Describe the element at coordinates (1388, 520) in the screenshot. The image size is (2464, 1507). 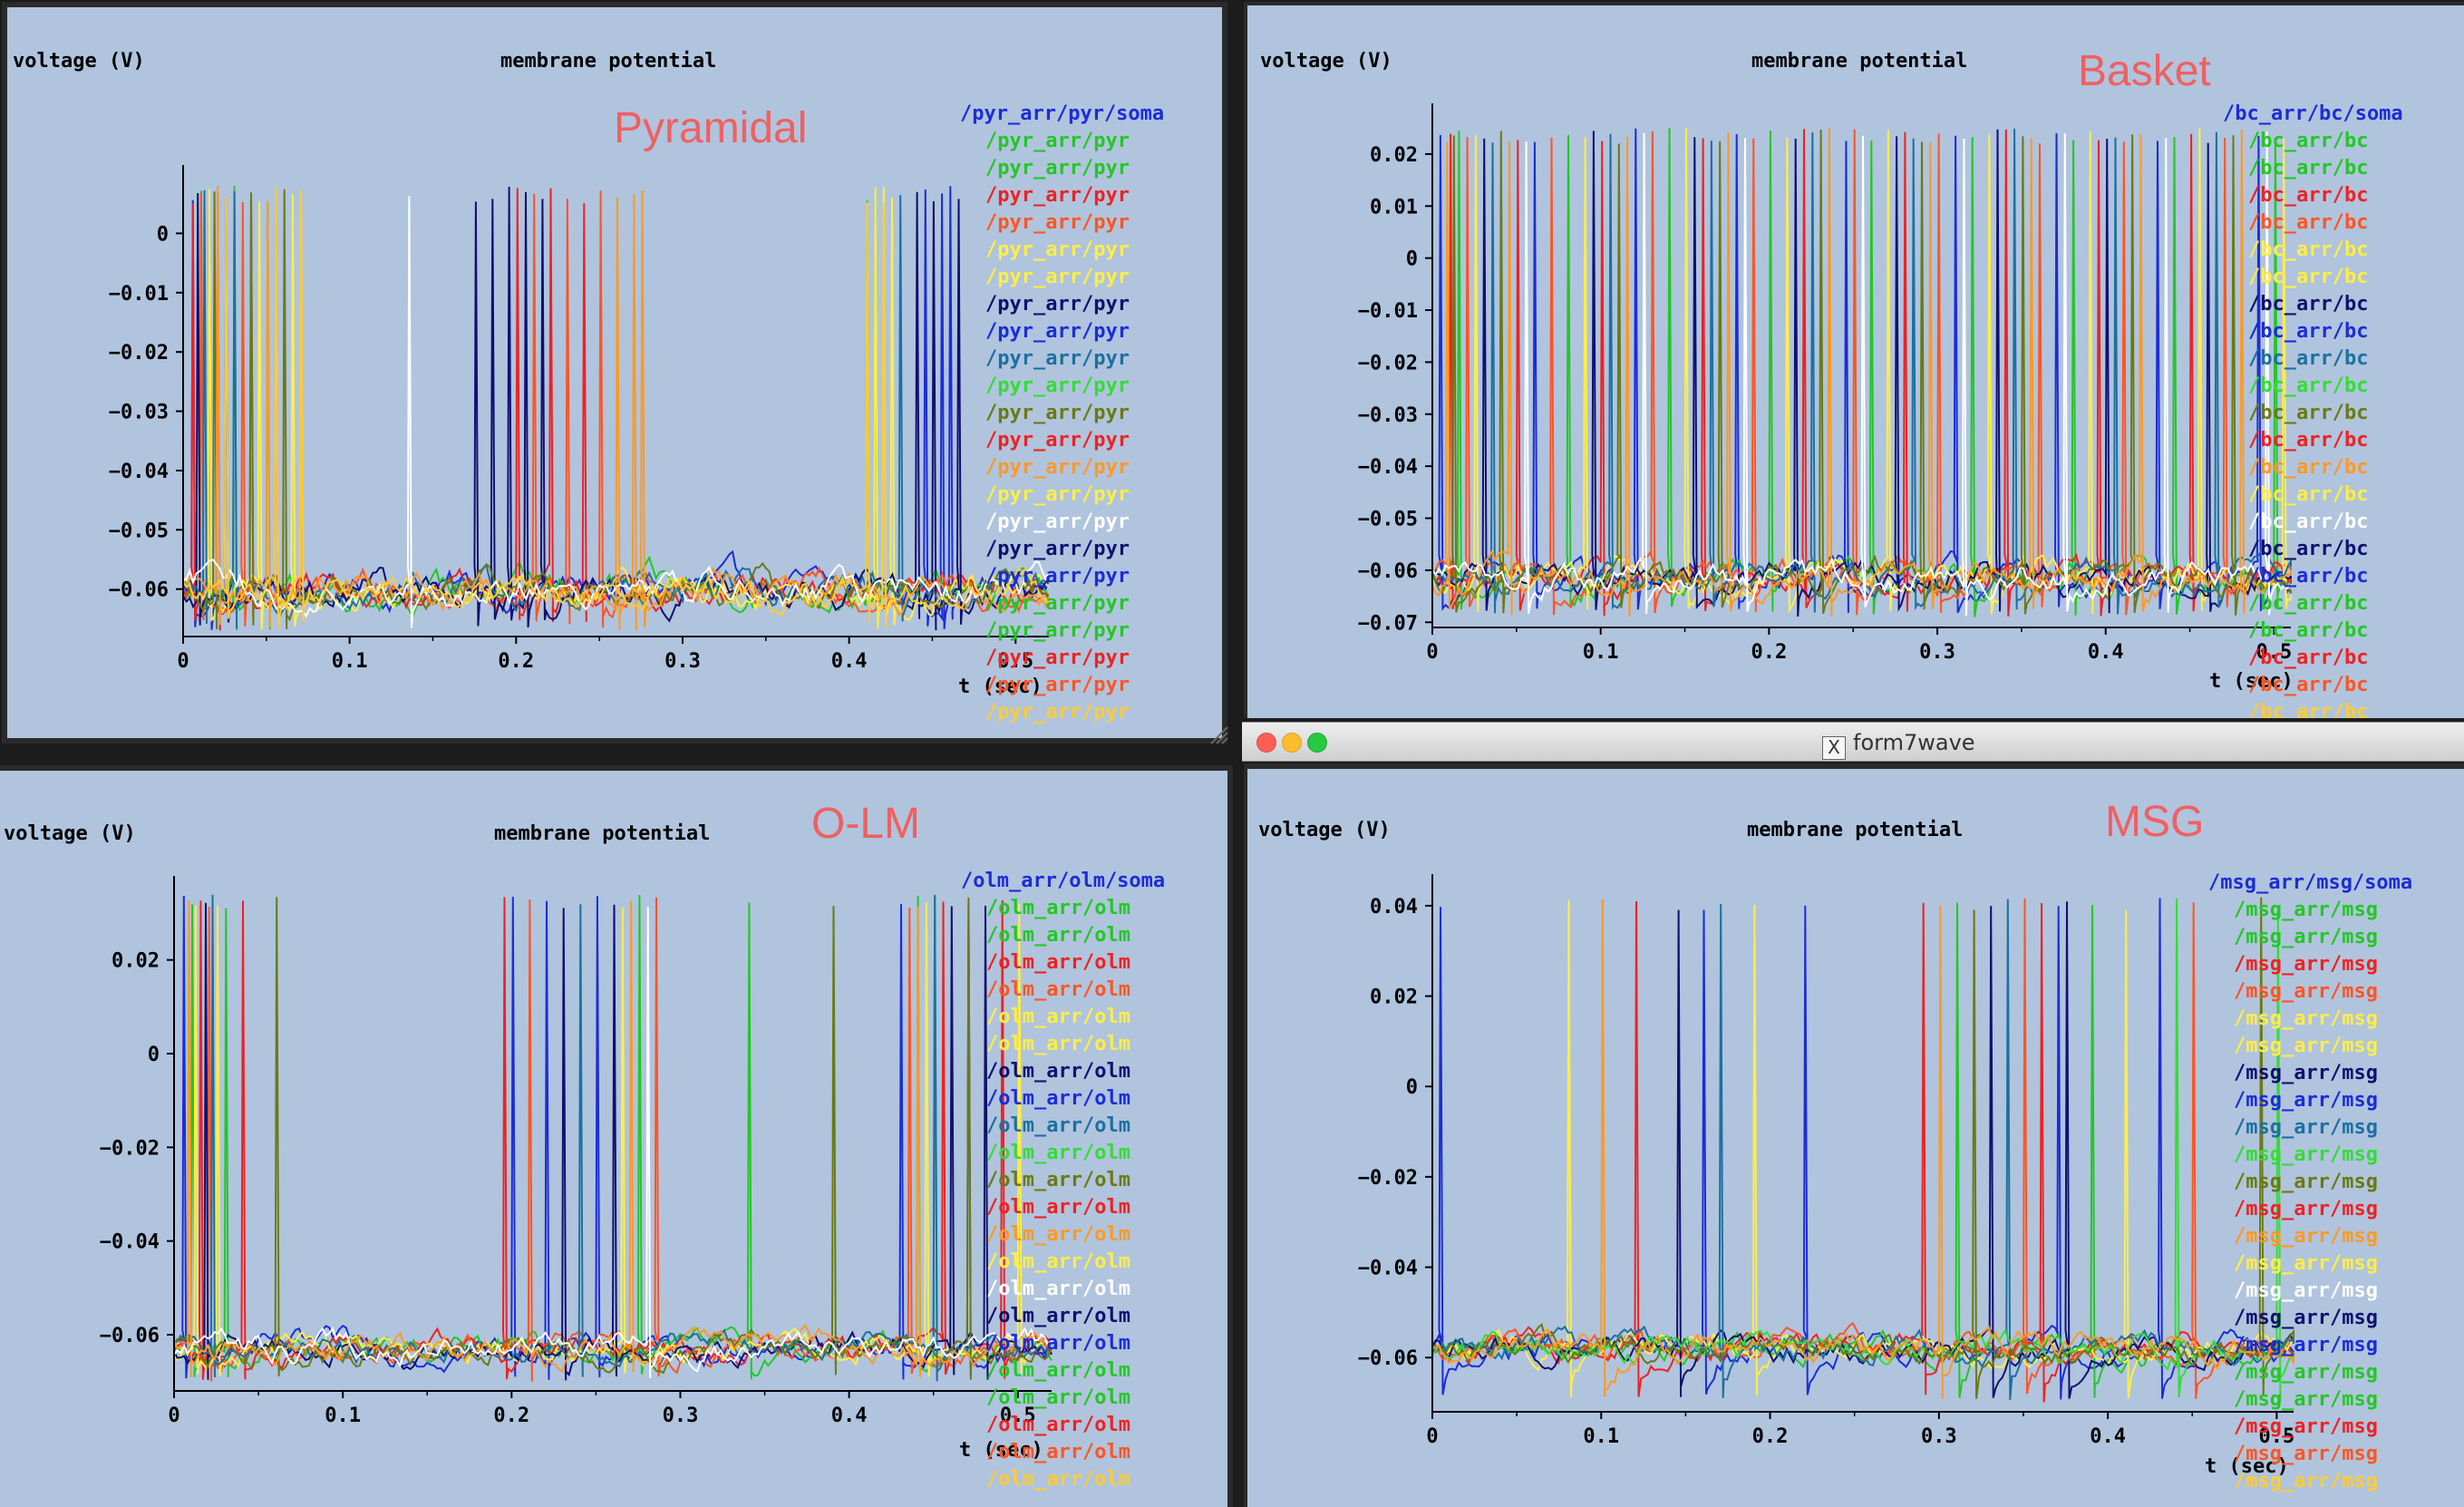
I see `y-tick-label: −0.05` at that location.